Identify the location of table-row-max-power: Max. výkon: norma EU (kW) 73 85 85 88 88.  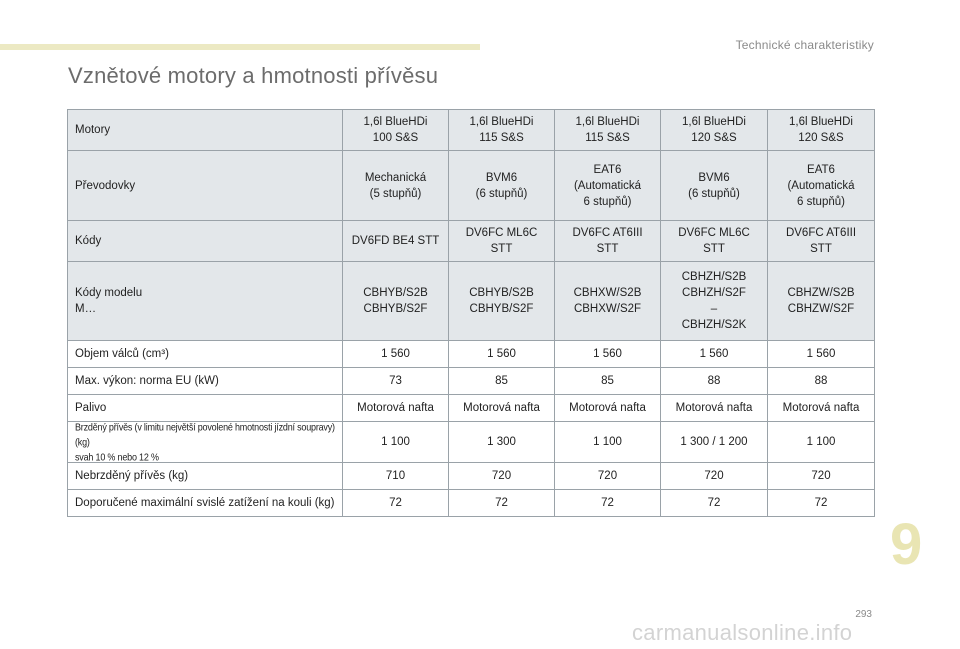
(471, 381).